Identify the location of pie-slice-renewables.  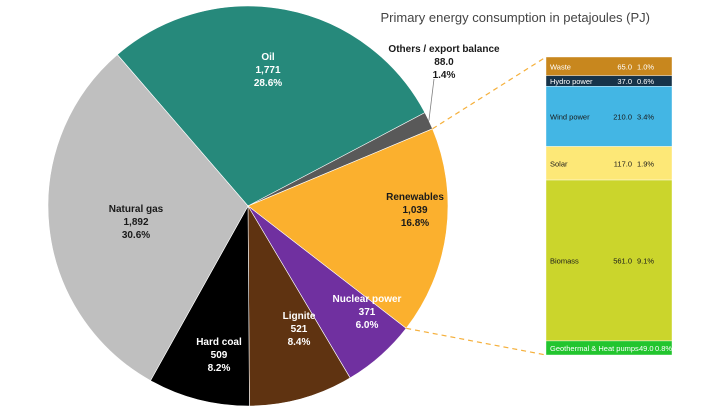
(348, 228).